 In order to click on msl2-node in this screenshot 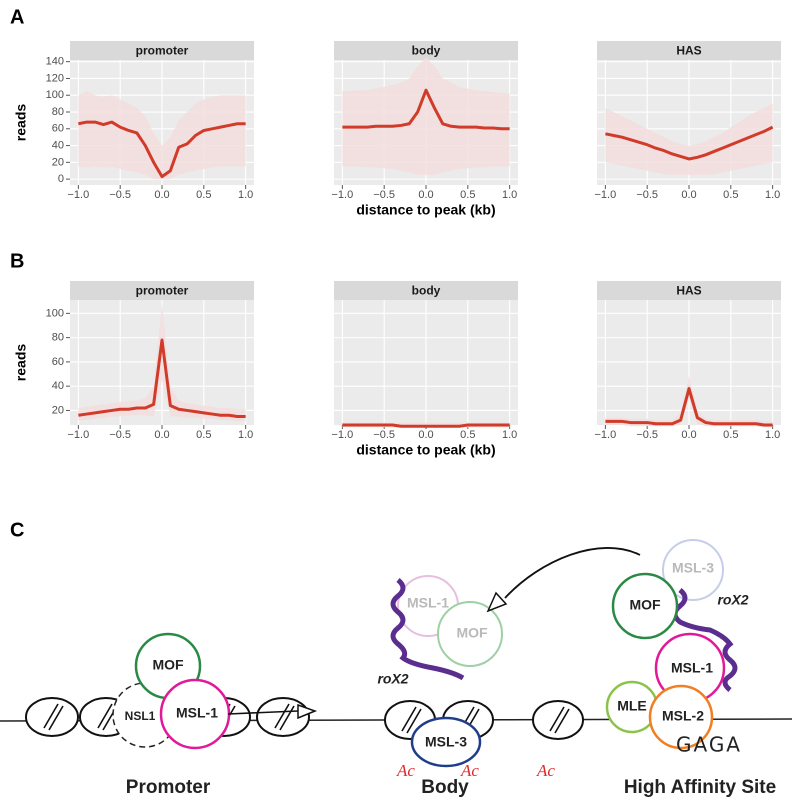, I will do `click(681, 717)`.